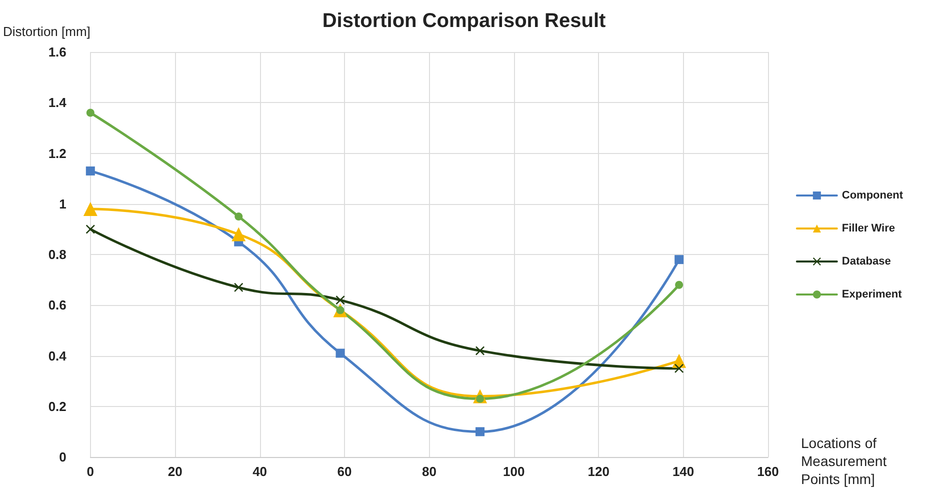 This screenshot has height=490, width=928. Describe the element at coordinates (175, 471) in the screenshot. I see `x-tick-label: 20` at that location.